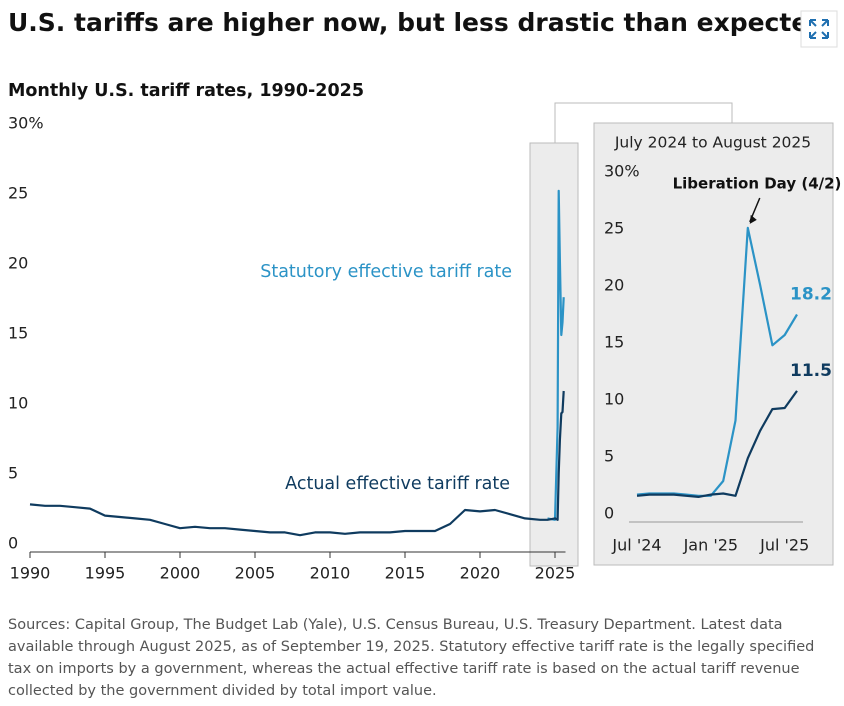 This screenshot has width=844, height=706. I want to click on chart-subtitle: Monthly U.S. tariff rates, 1990-2025, so click(186, 91).